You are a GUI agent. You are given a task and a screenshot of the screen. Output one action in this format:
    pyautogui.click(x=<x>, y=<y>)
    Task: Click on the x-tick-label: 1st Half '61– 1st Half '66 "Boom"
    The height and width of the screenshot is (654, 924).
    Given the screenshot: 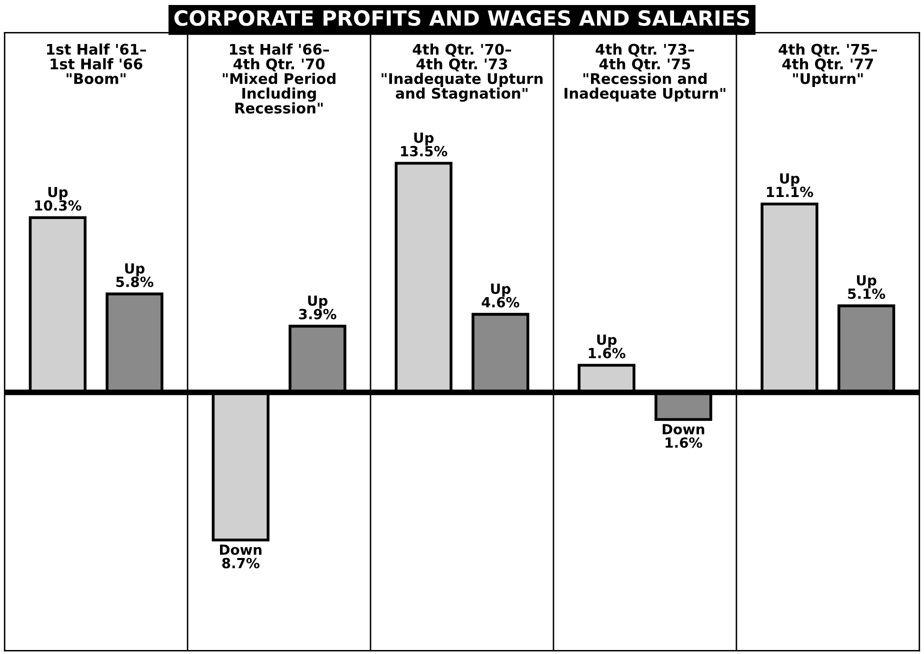 What is the action you would take?
    pyautogui.click(x=96, y=63)
    